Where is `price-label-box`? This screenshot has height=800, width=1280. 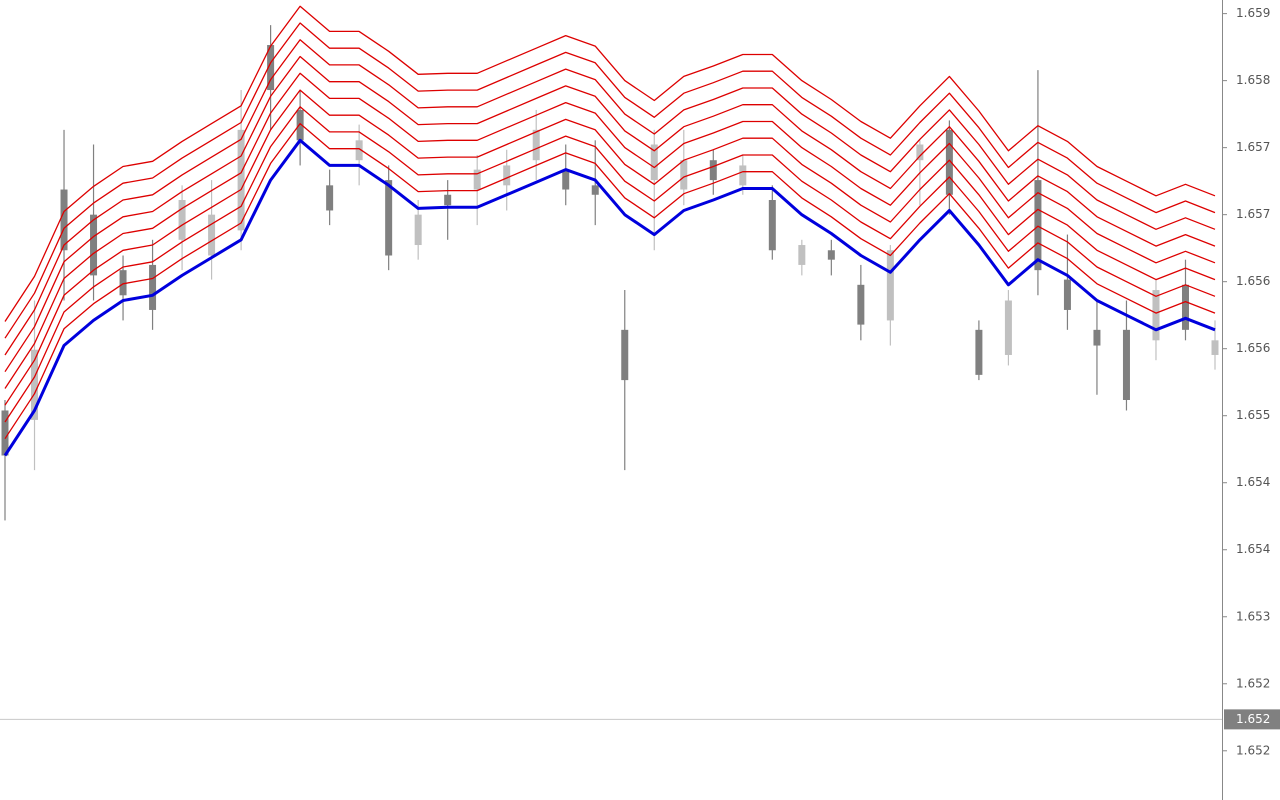
price-label-box is located at coordinates (1252, 719).